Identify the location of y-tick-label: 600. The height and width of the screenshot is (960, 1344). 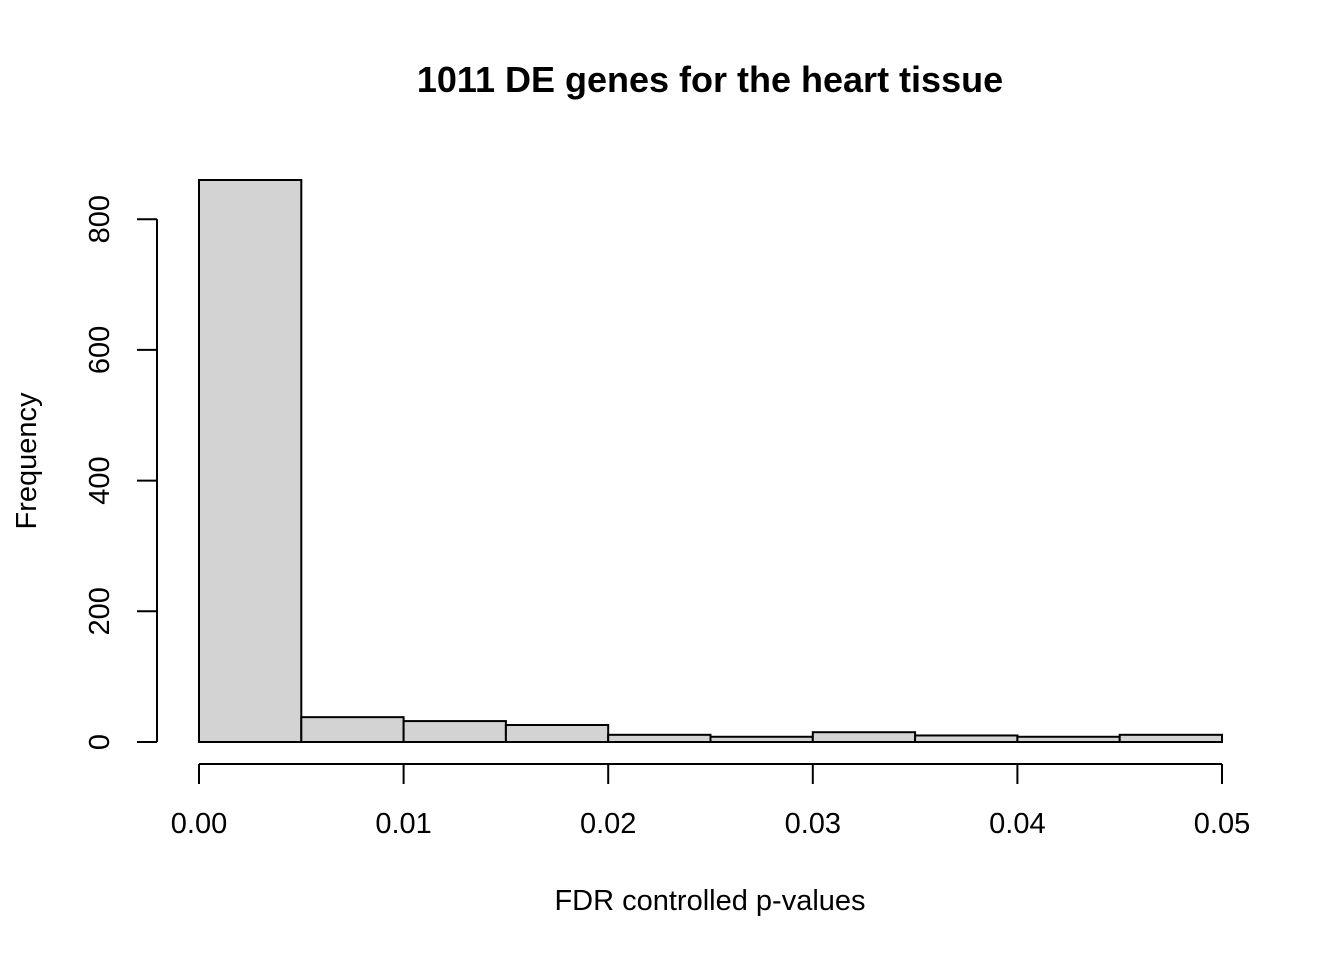
(100, 350).